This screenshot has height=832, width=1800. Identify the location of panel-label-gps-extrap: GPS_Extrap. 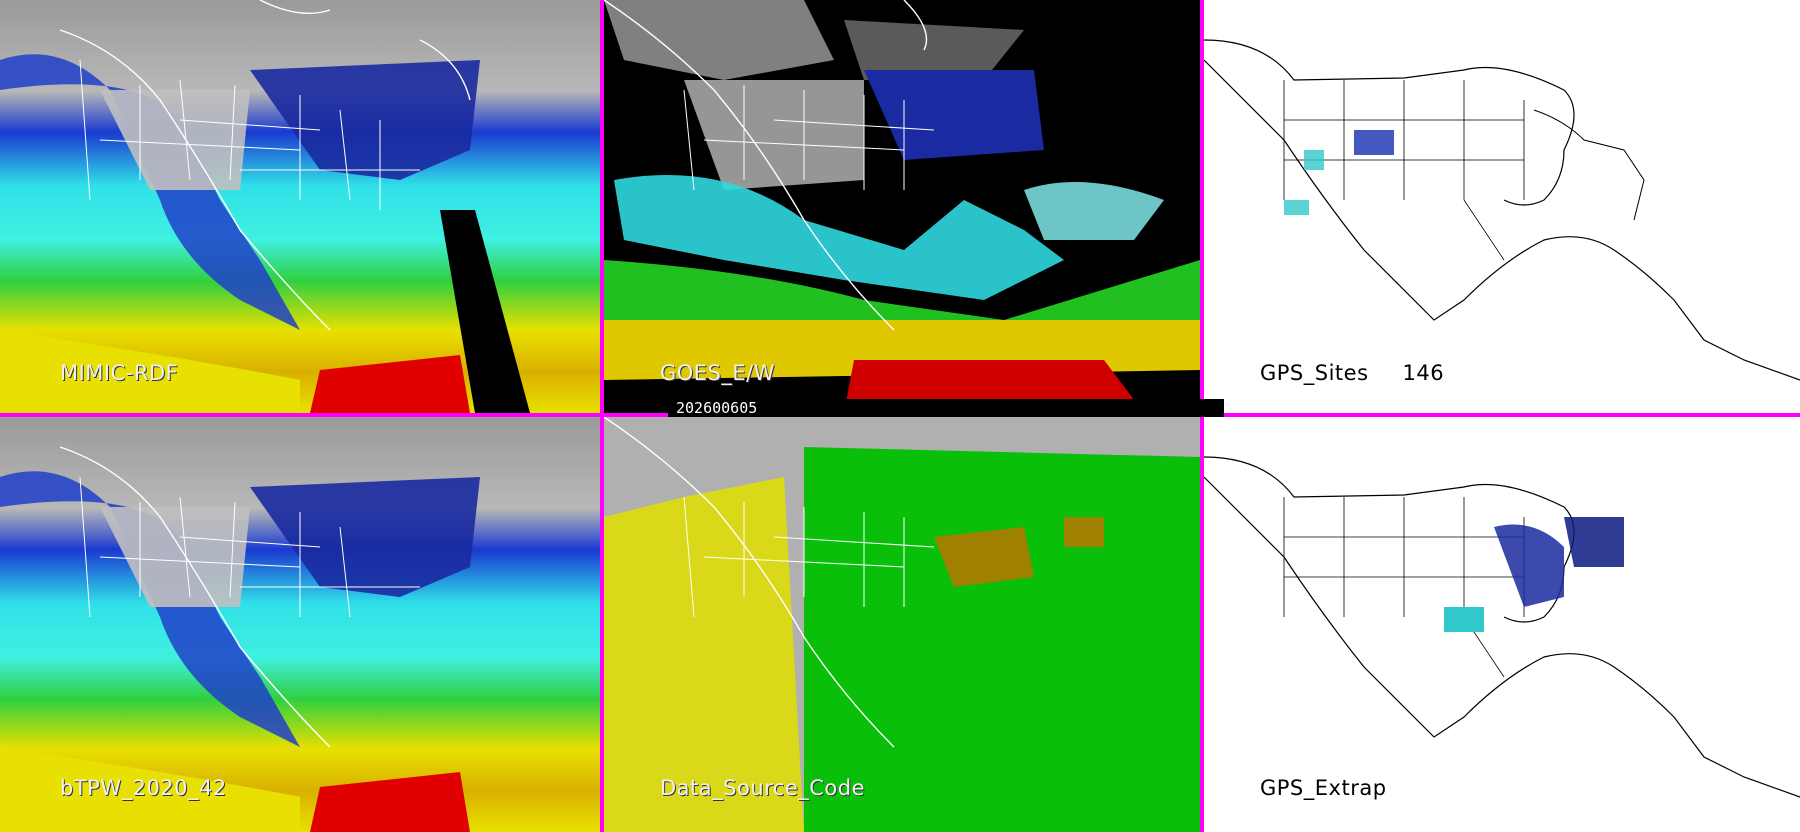
(1323, 788).